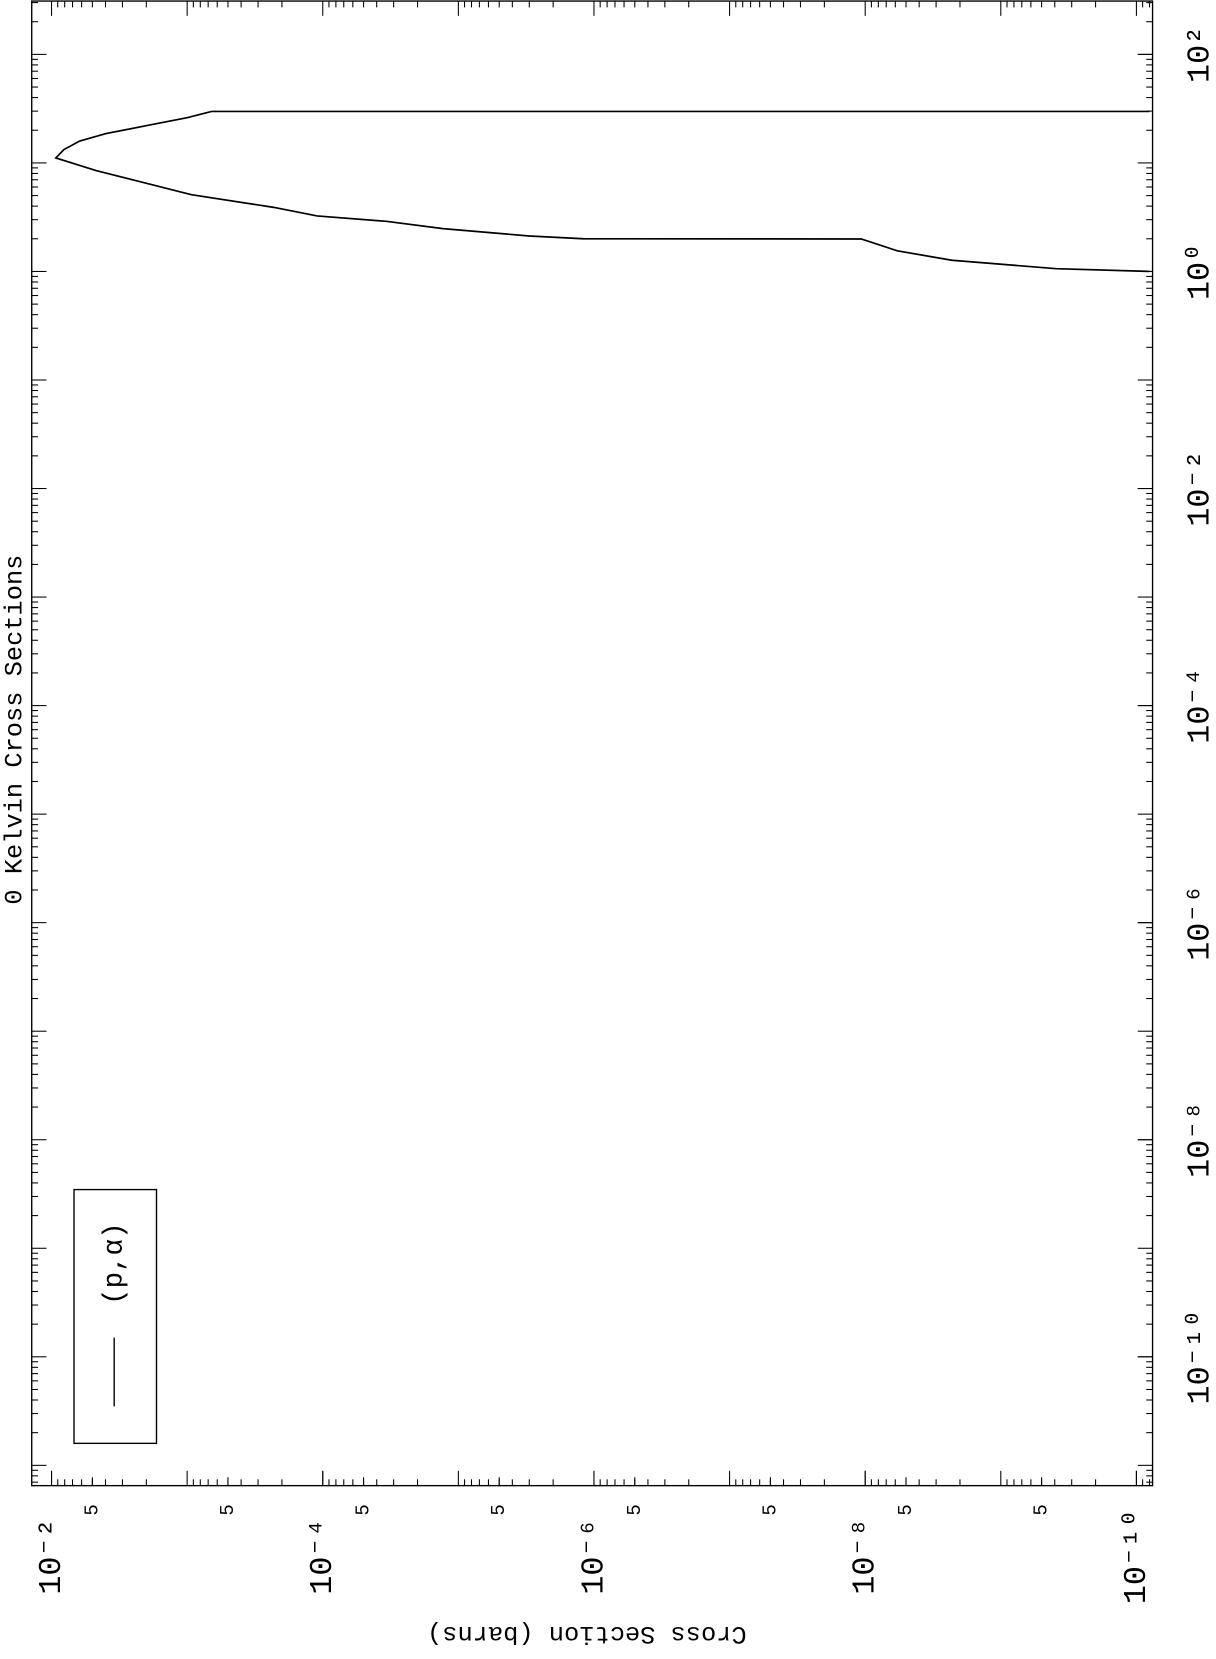 The height and width of the screenshot is (1659, 1216). I want to click on data-line, so click(602, 191).